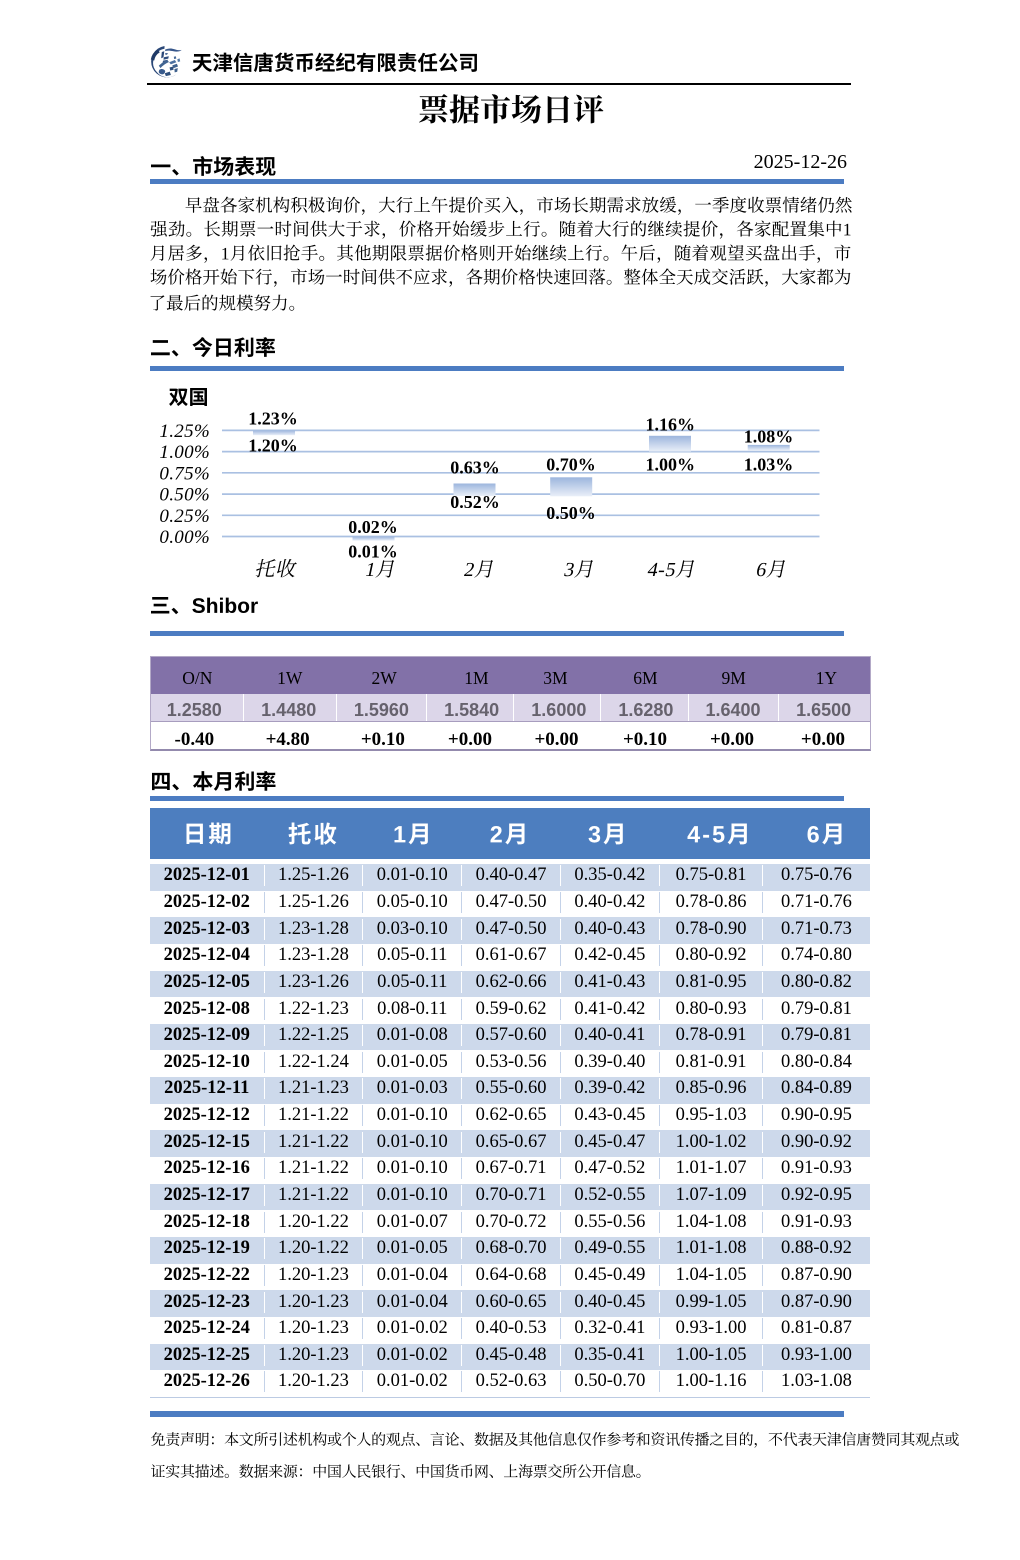 Image resolution: width=1020 pixels, height=1560 pixels. I want to click on svg-text: 1.23%, so click(273, 419).